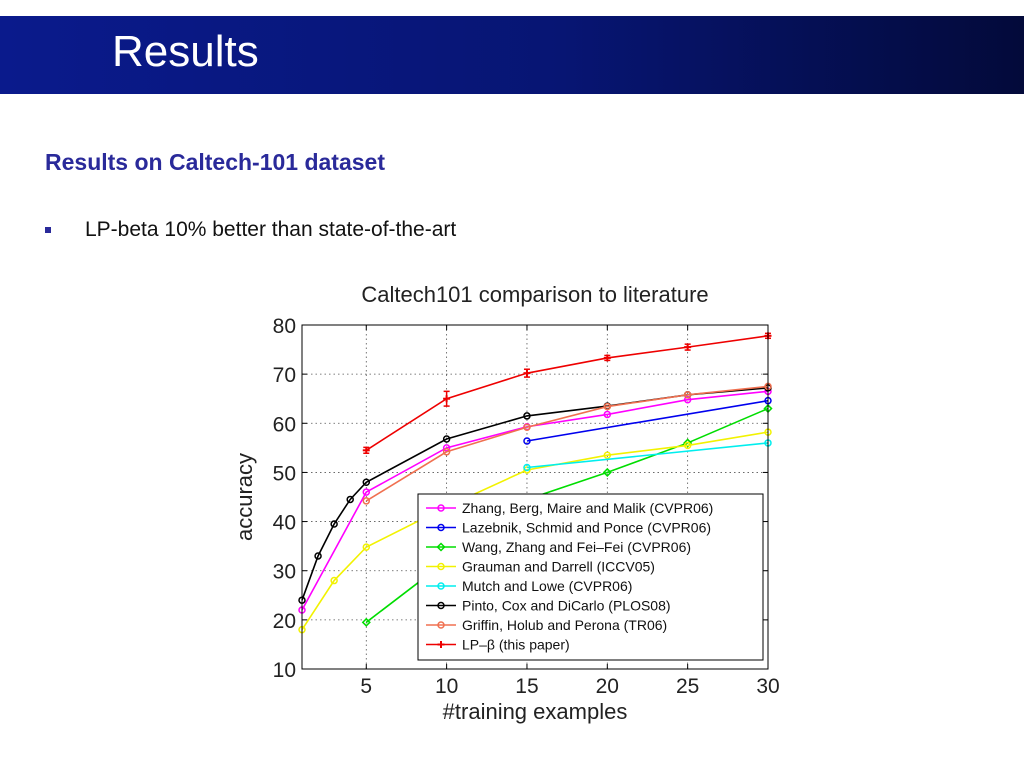 This screenshot has width=1024, height=768. I want to click on legend-label: Pinto, Cox and DiCarlo (PLOS08), so click(566, 606).